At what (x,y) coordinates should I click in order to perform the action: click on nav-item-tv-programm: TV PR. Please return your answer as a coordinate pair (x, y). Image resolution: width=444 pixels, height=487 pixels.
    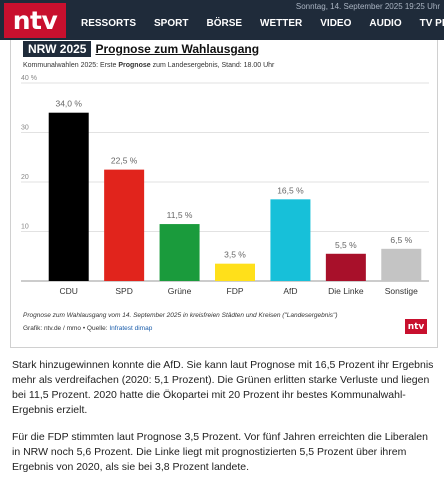
    Looking at the image, I should click on (431, 23).